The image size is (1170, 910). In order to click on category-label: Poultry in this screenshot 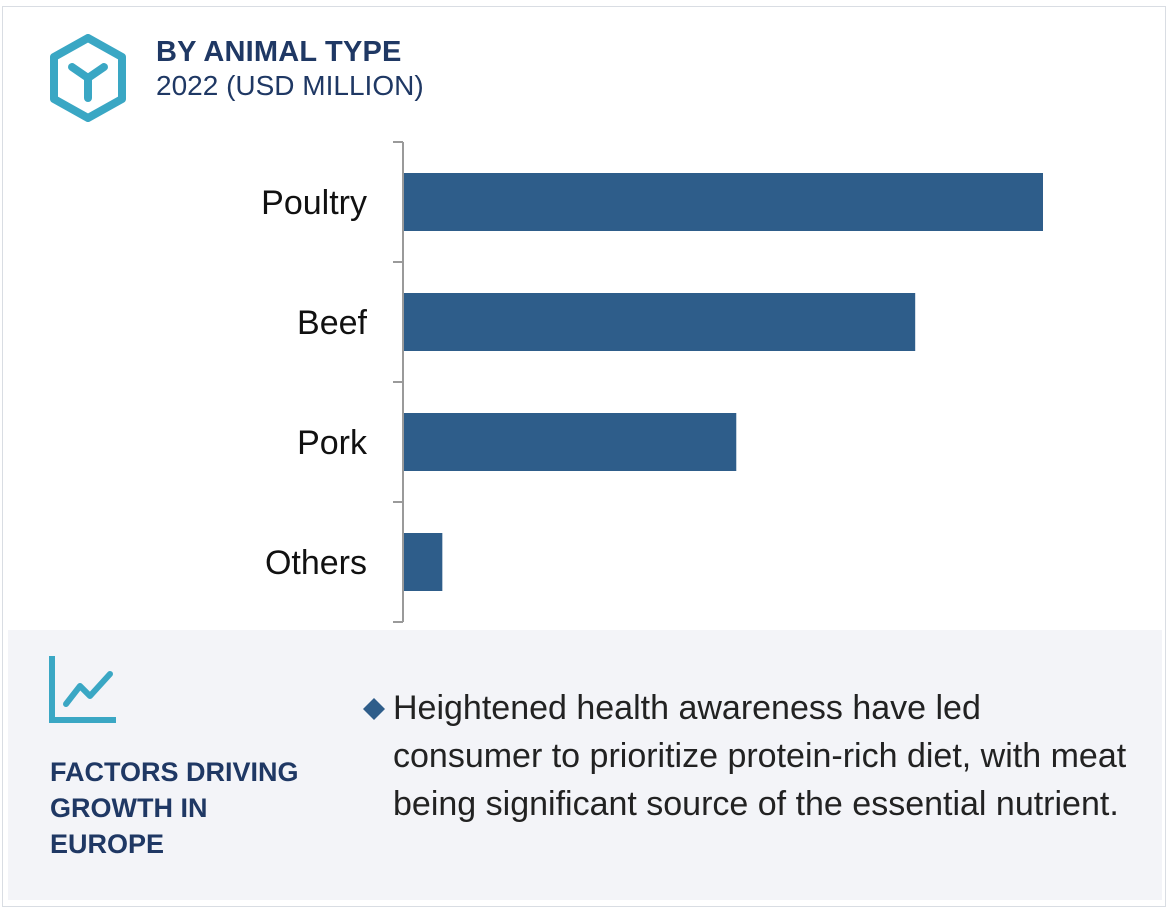, I will do `click(314, 203)`.